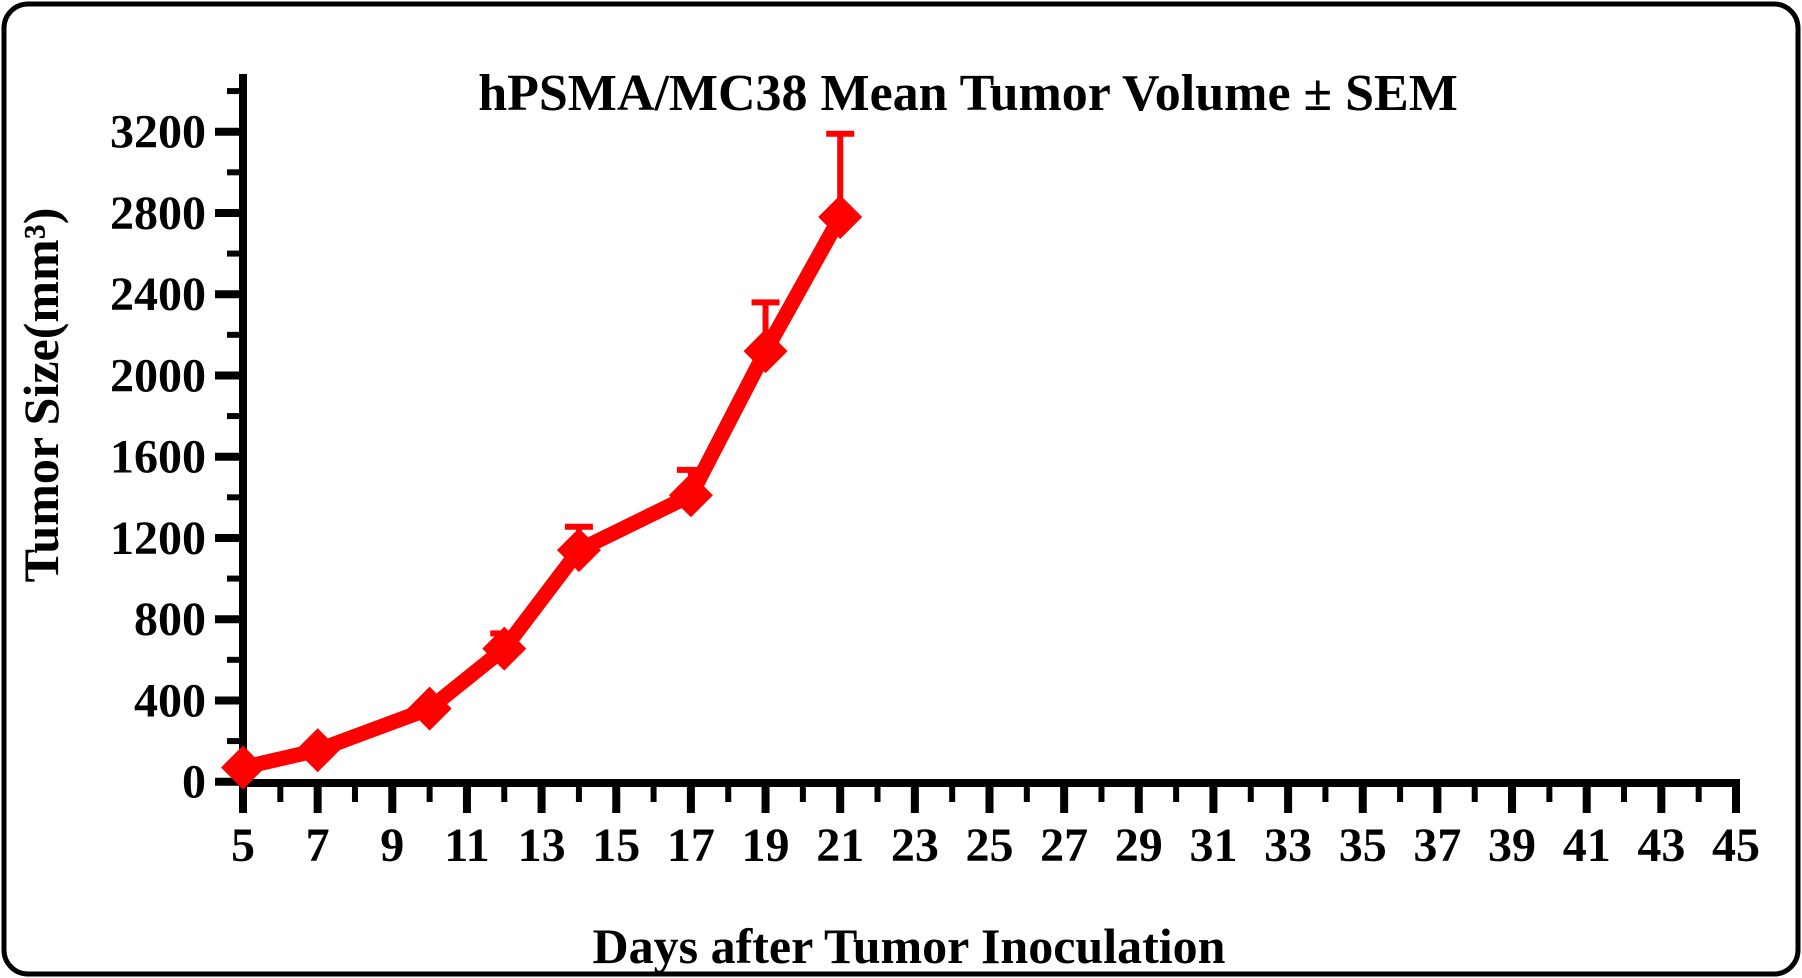 The width and height of the screenshot is (1802, 978). Describe the element at coordinates (392, 845) in the screenshot. I see `x-tick-label: 9` at that location.